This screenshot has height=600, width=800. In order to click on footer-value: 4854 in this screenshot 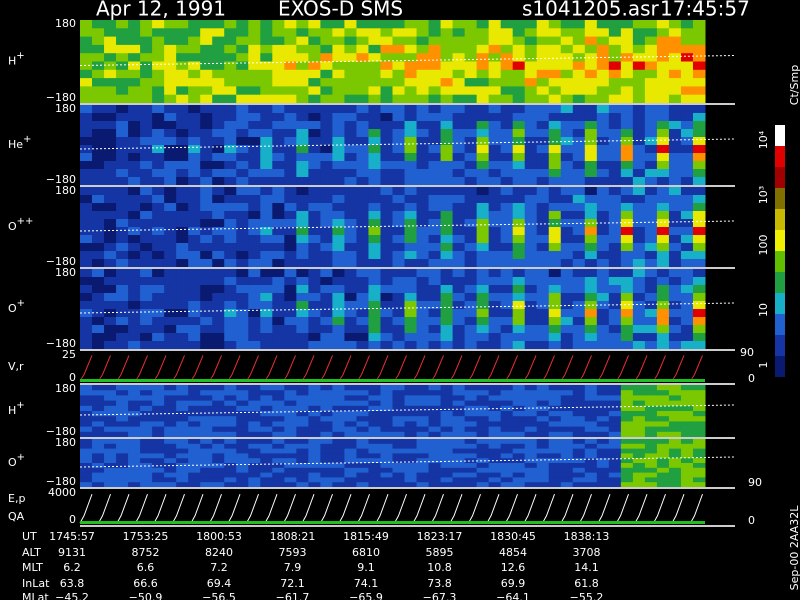, I will do `click(513, 552)`.